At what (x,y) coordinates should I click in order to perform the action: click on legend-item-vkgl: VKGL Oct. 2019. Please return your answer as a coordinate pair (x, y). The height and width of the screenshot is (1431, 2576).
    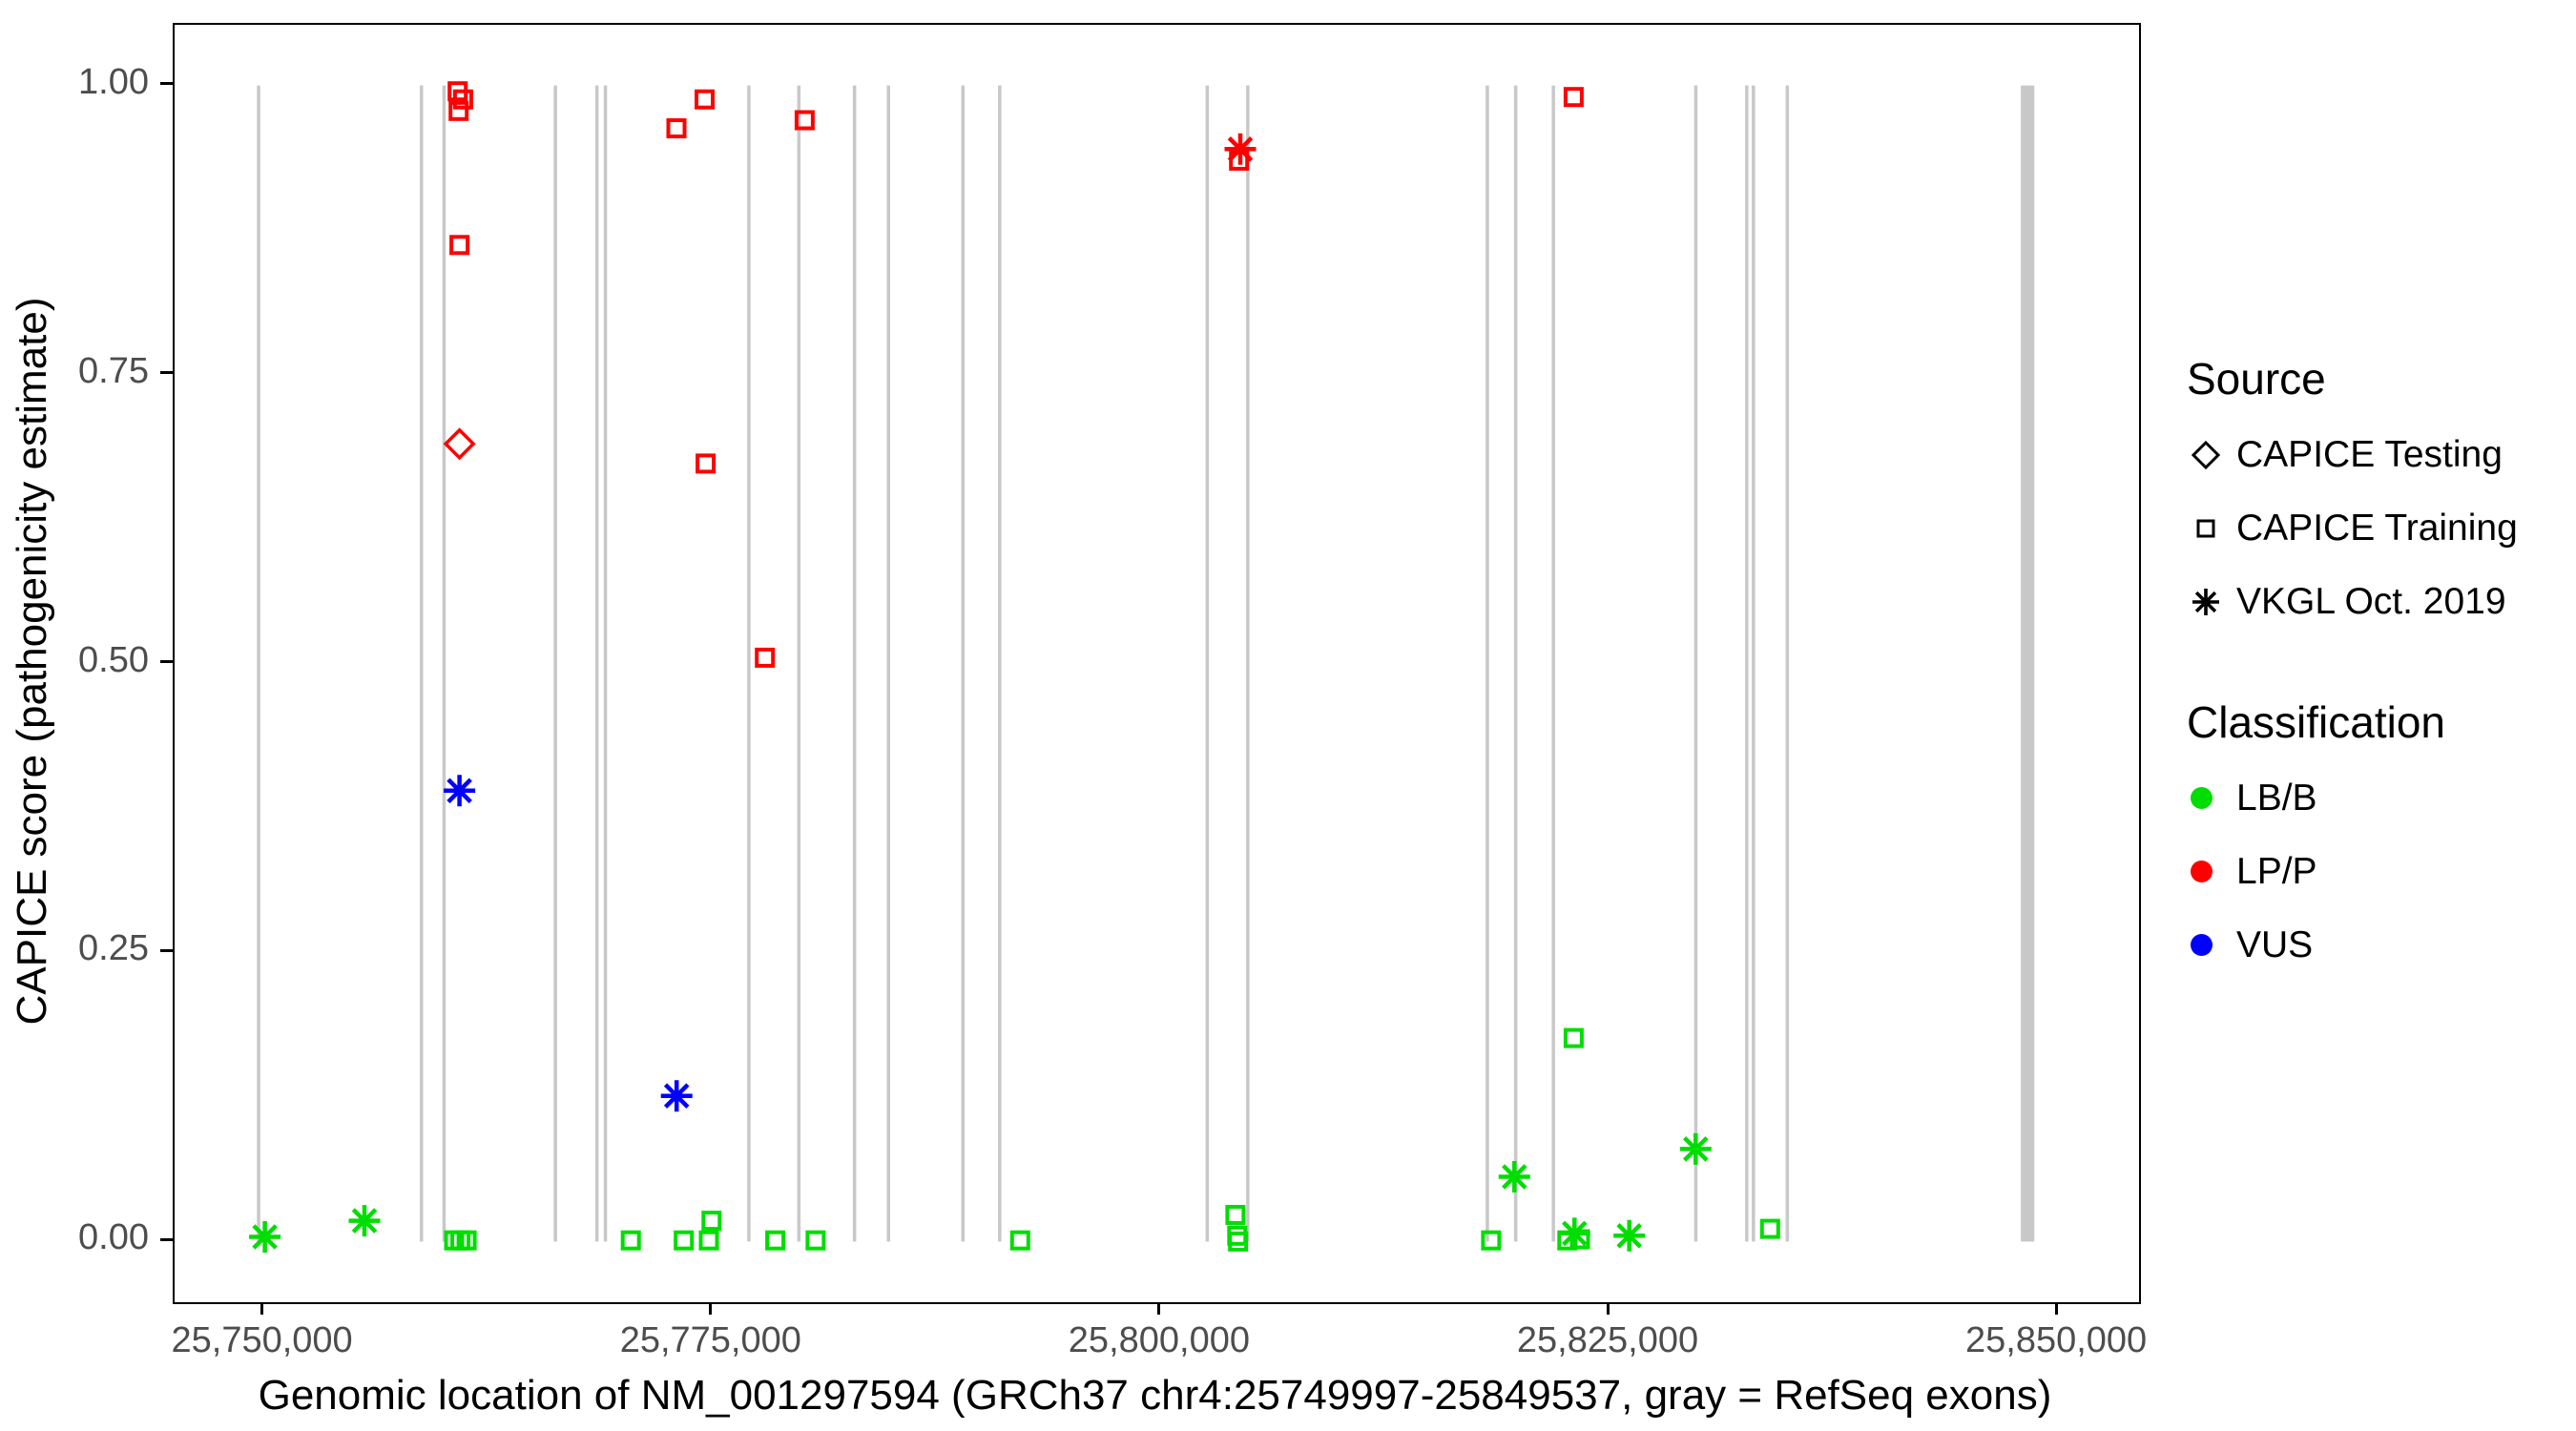
    Looking at the image, I should click on (2377, 601).